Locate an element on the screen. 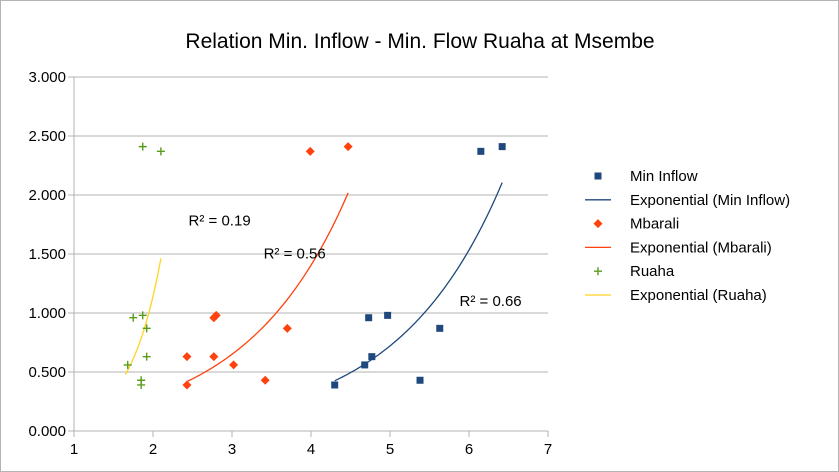 The width and height of the screenshot is (839, 472). x-tick-label: 4 is located at coordinates (311, 449).